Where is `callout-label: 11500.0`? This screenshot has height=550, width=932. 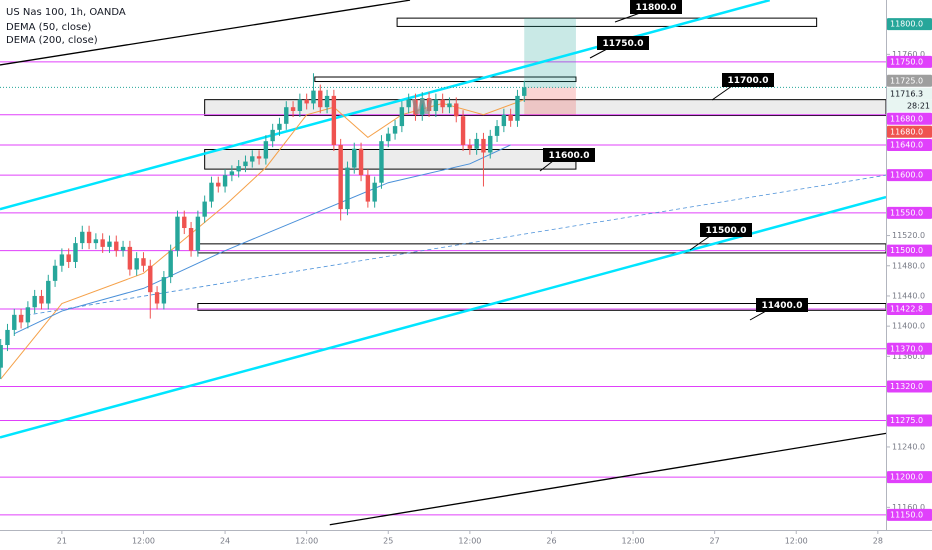
callout-label: 11500.0 is located at coordinates (726, 231).